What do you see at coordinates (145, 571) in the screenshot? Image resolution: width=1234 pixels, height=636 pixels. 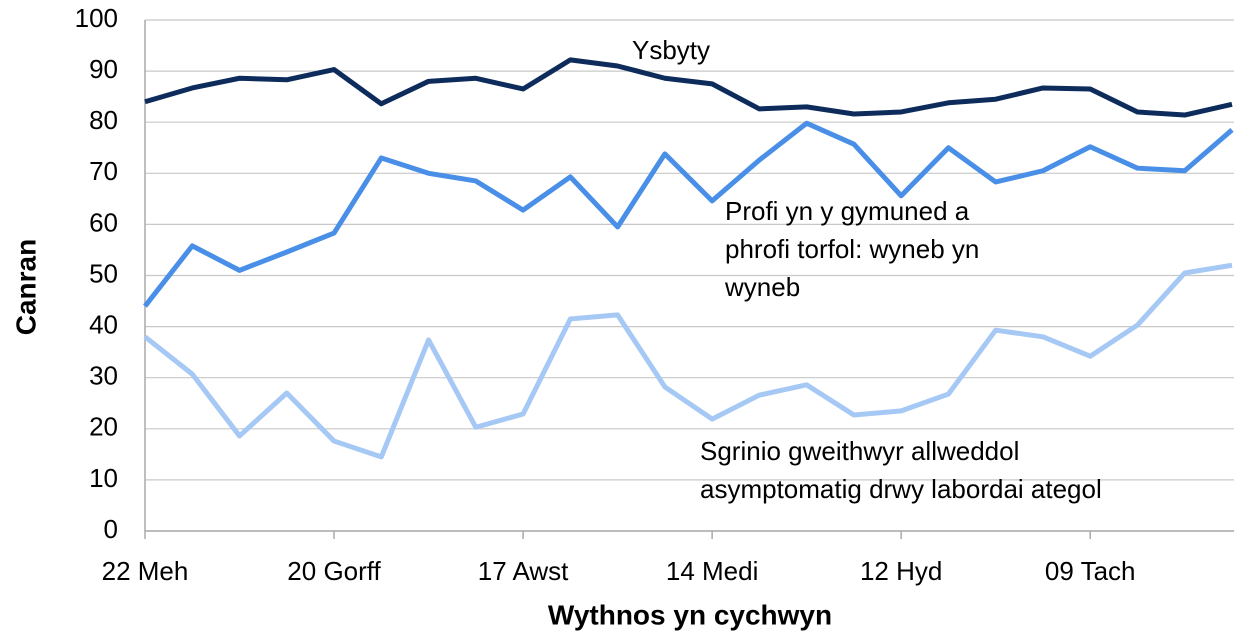 I see `x-tick-label: 22 Meh` at bounding box center [145, 571].